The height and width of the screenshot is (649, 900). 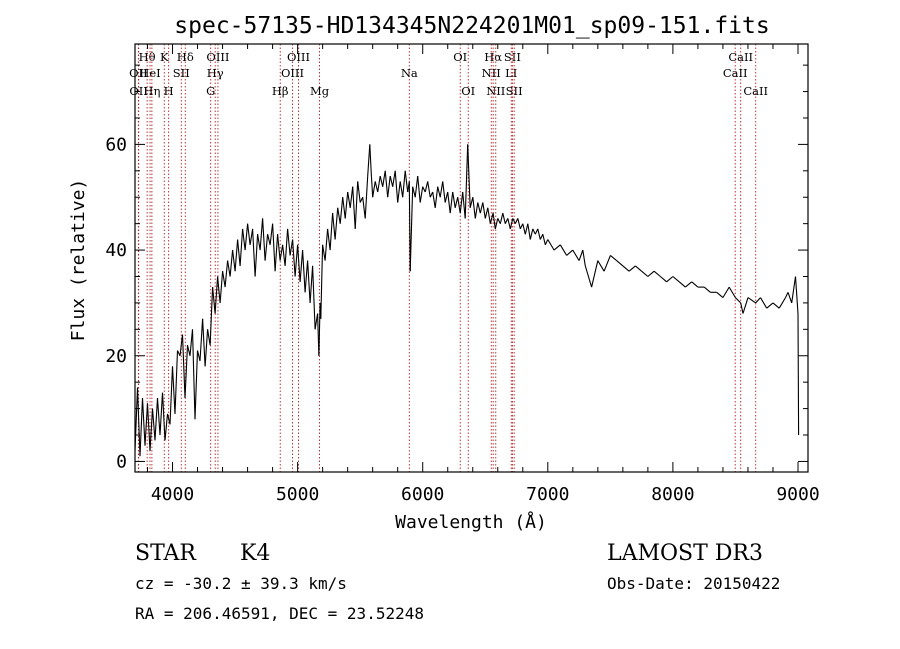 I want to click on line-marker-label-24: SII, so click(x=514, y=91).